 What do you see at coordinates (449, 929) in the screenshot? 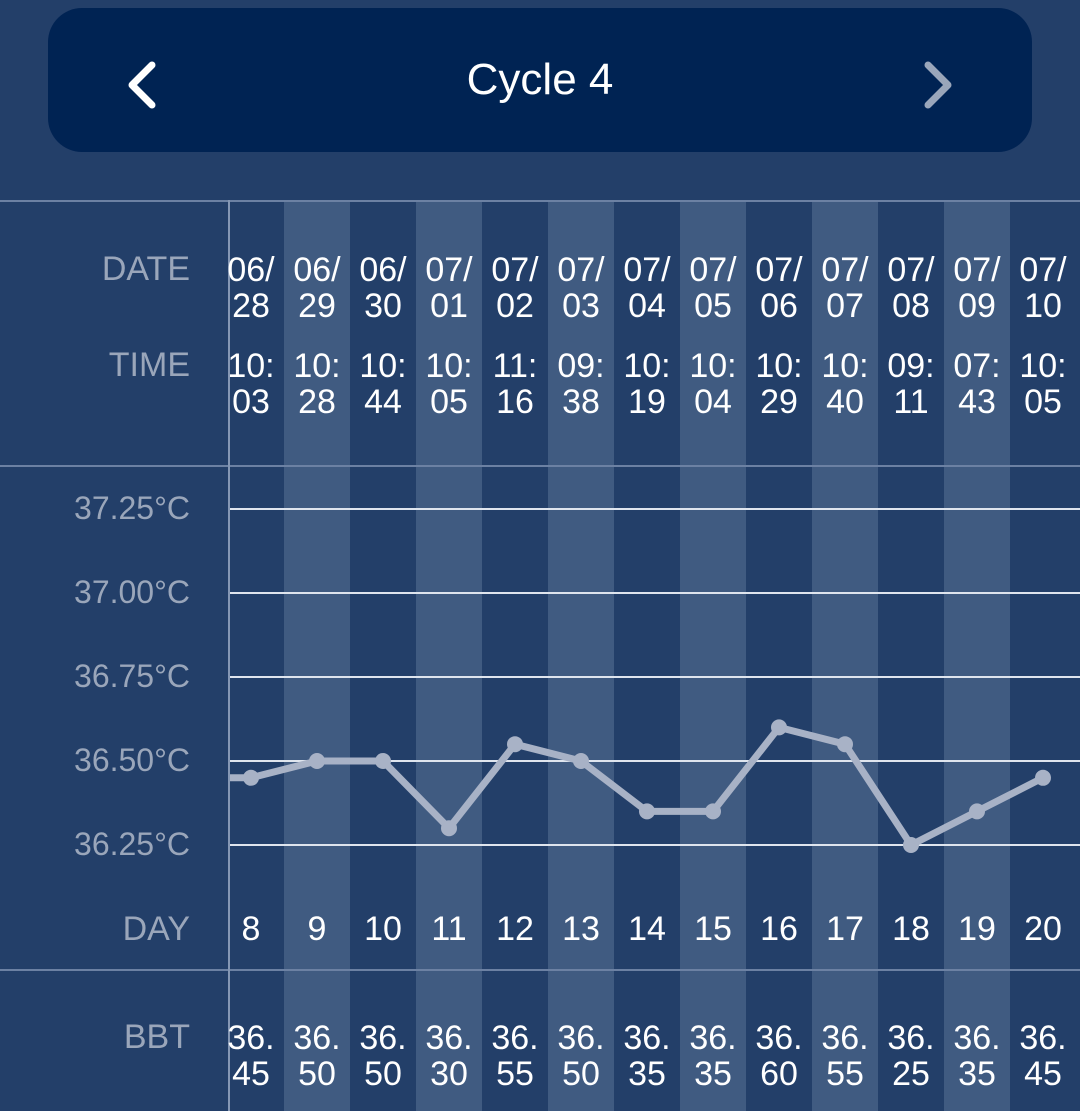
I see `day-cell: 11` at bounding box center [449, 929].